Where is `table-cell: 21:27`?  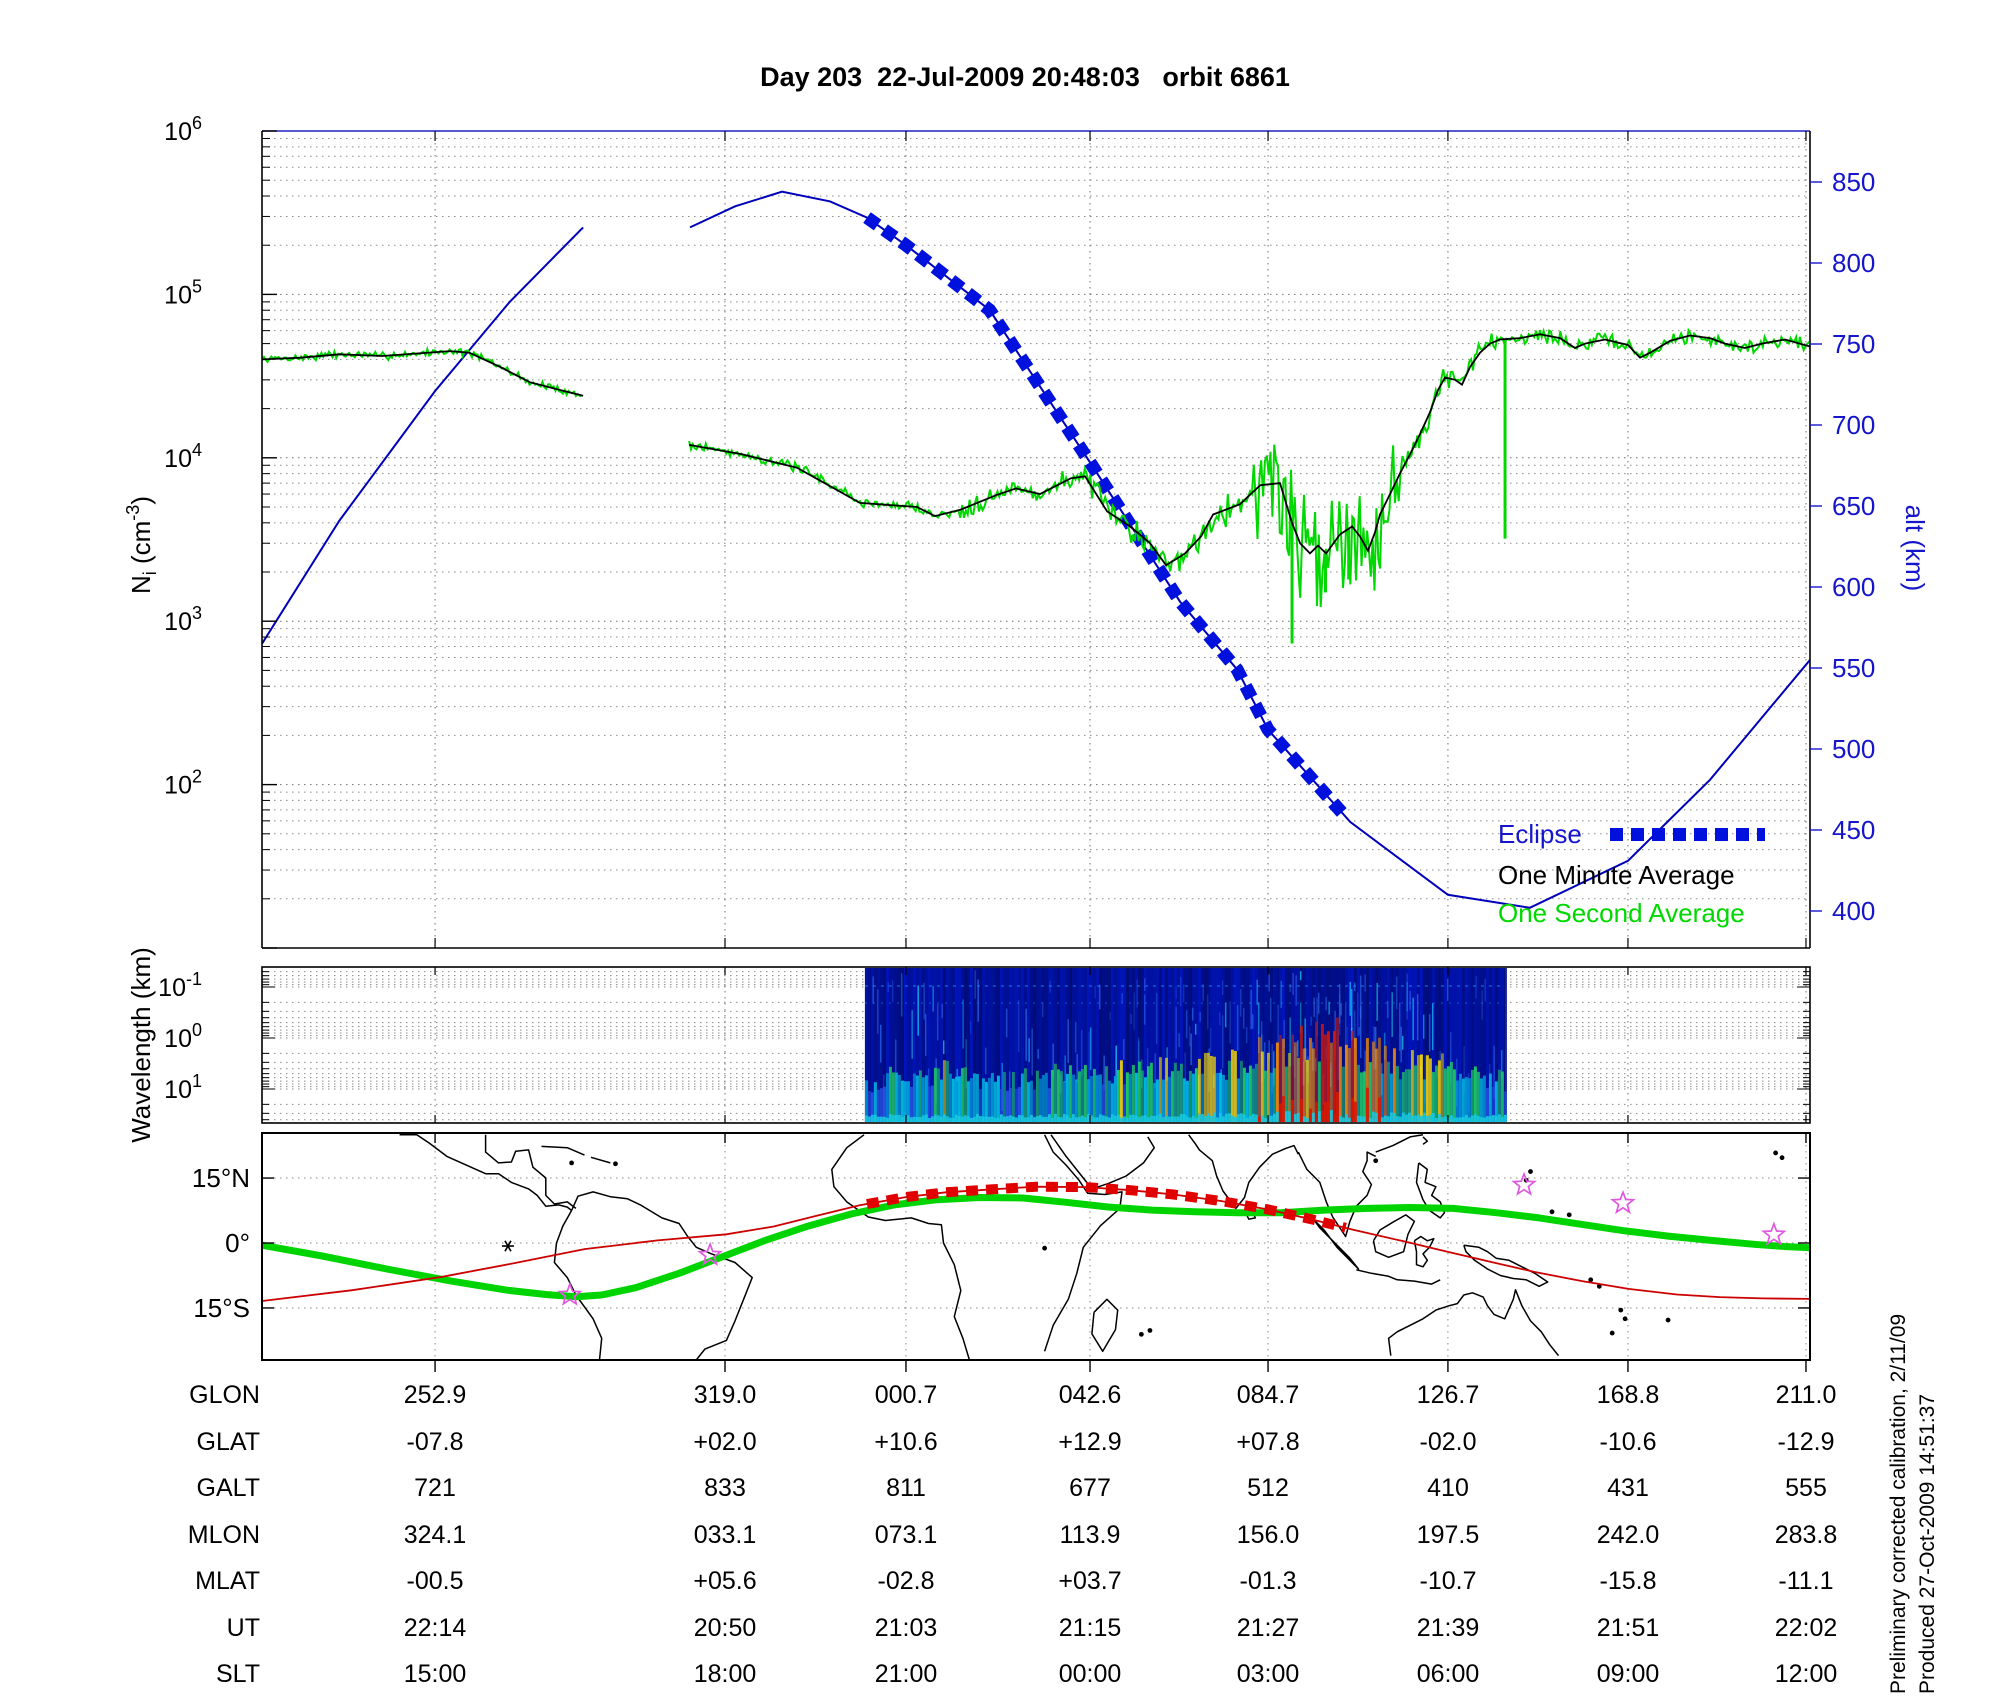 table-cell: 21:27 is located at coordinates (1268, 1628).